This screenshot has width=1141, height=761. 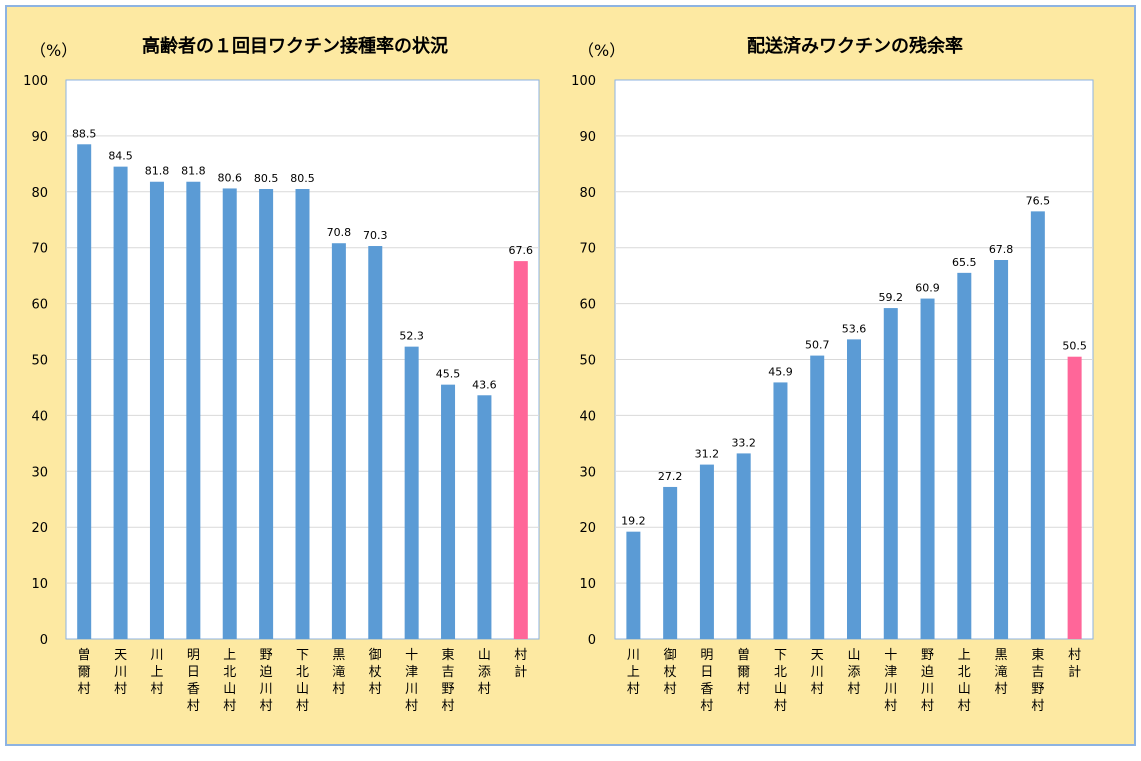 What do you see at coordinates (229, 681) in the screenshot?
I see `category-label: 上北山村` at bounding box center [229, 681].